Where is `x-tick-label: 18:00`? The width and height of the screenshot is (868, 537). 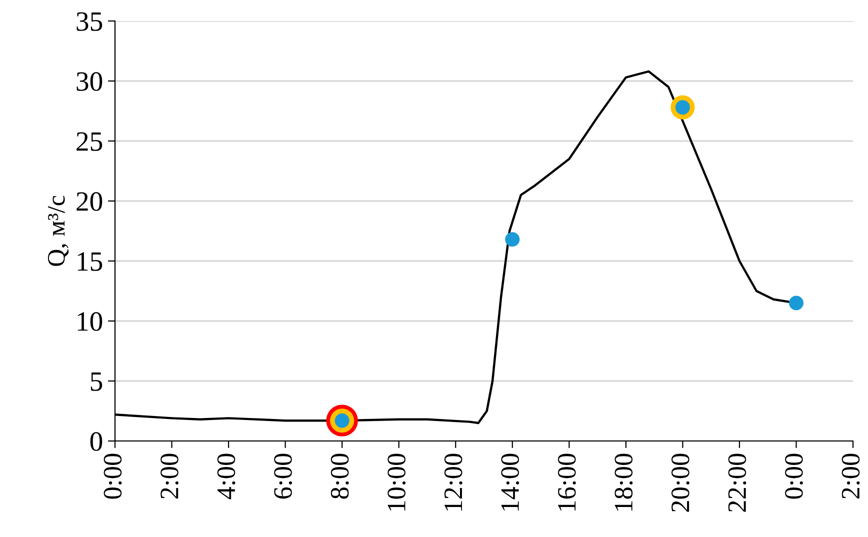 x-tick-label: 18:00 is located at coordinates (623, 482).